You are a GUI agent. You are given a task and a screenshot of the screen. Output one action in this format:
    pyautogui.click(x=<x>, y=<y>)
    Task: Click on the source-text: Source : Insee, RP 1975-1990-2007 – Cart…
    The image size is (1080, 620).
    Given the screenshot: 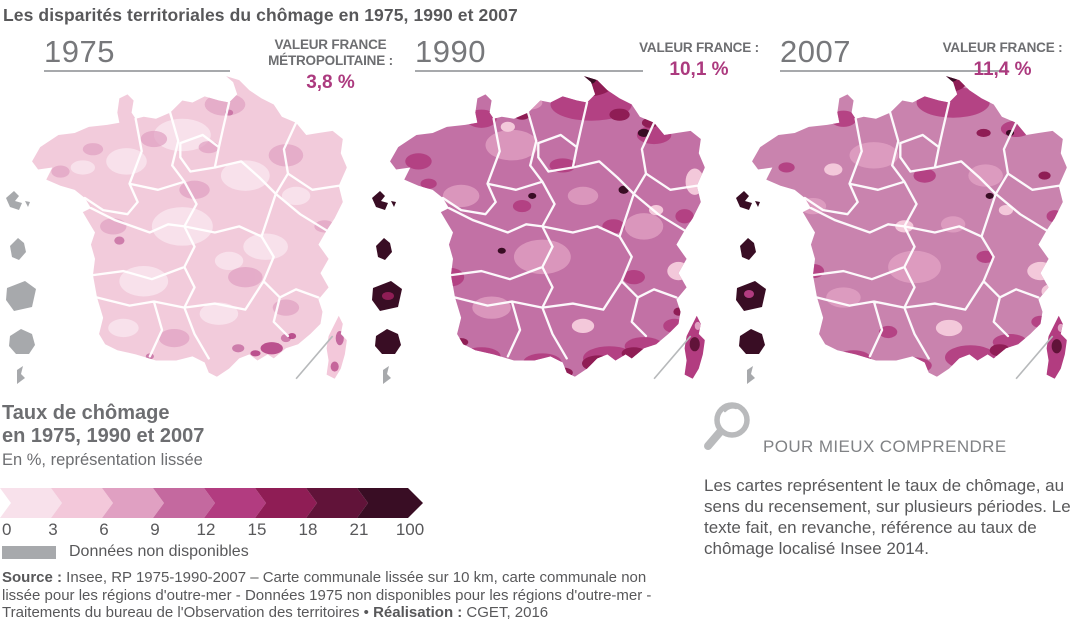 What is the action you would take?
    pyautogui.click(x=334, y=594)
    